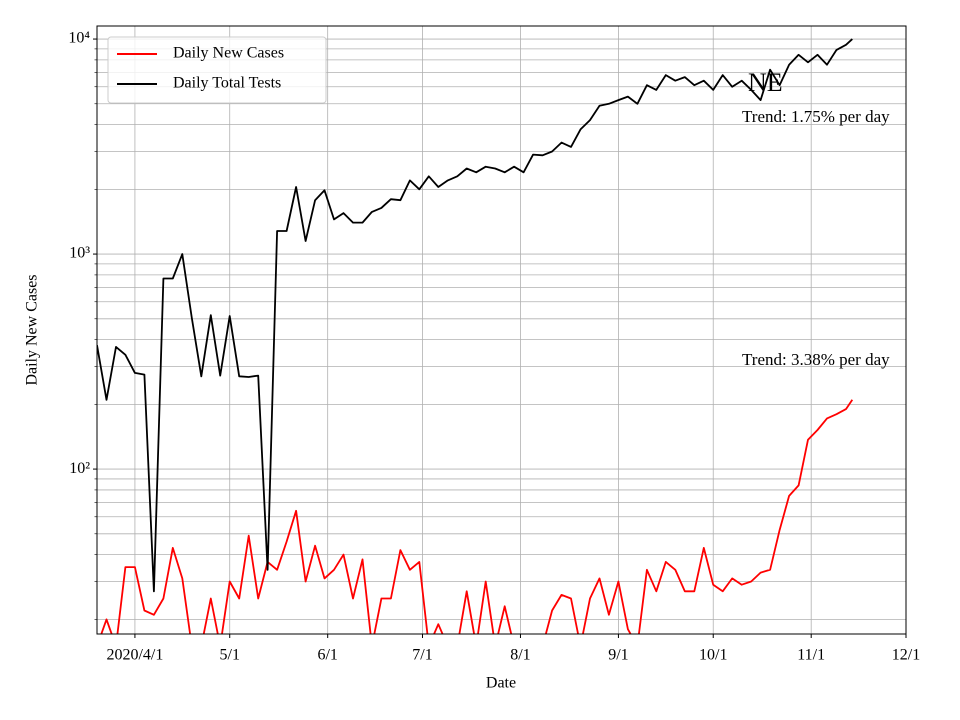  I want to click on x-tick-label: 8/1, so click(520, 655).